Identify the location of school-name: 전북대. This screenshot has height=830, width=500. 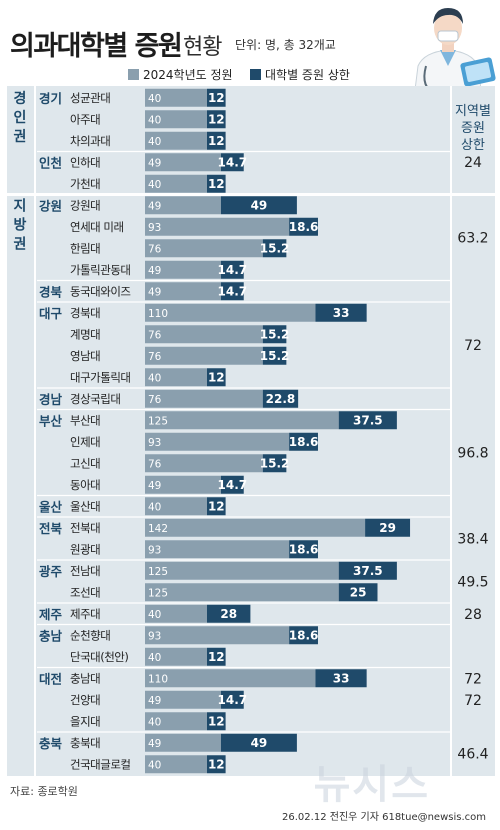
(85, 528).